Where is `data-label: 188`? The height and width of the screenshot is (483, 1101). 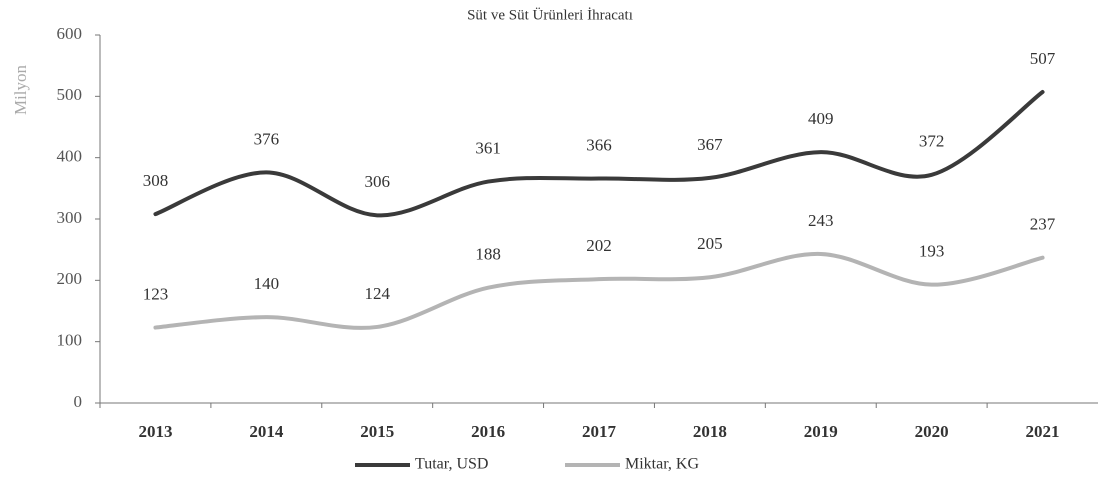 data-label: 188 is located at coordinates (488, 254).